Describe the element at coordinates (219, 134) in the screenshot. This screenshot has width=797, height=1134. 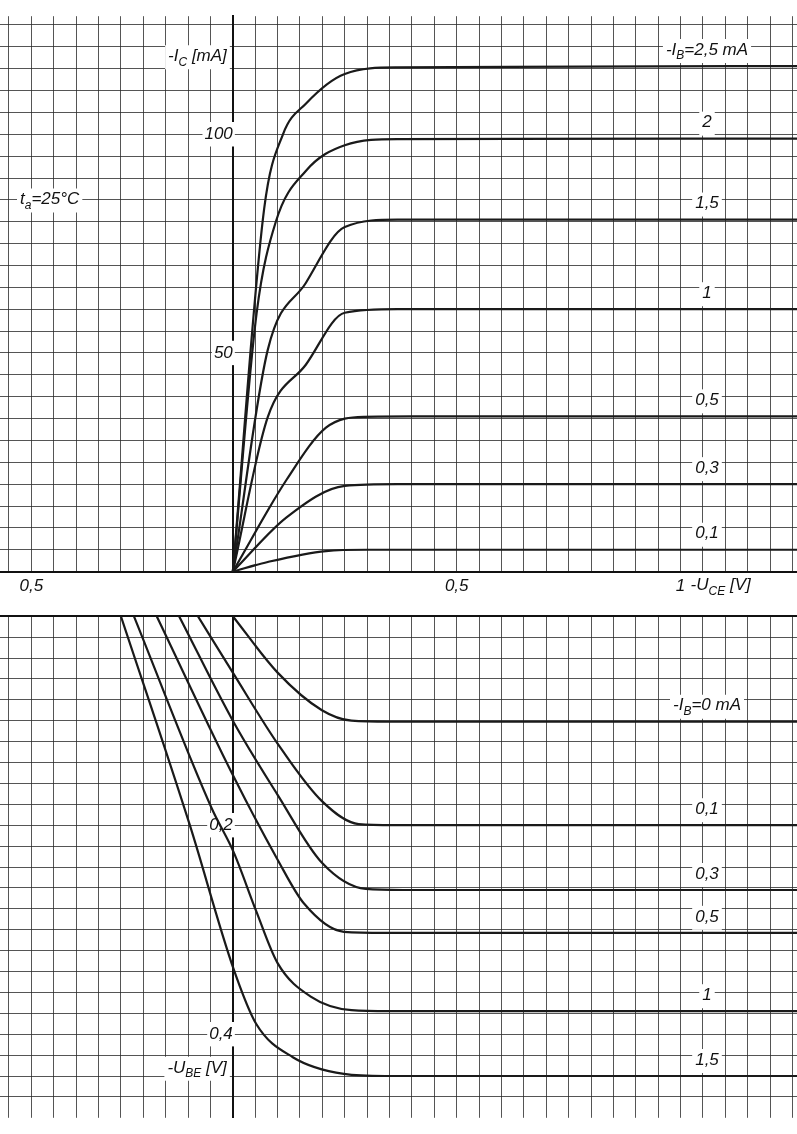
I see `y-tick-label: 100` at that location.